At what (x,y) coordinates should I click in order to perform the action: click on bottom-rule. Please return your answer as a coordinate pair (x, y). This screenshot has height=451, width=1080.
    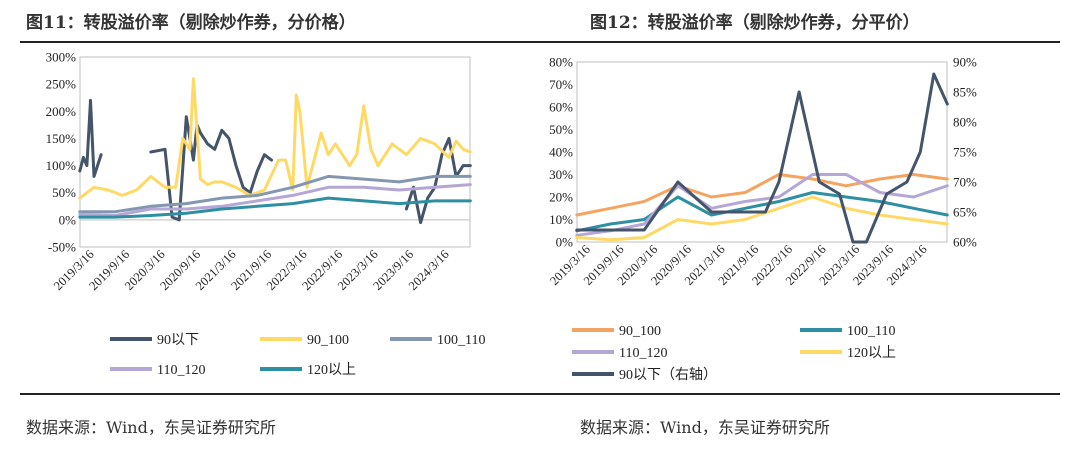
    Looking at the image, I should click on (540, 394).